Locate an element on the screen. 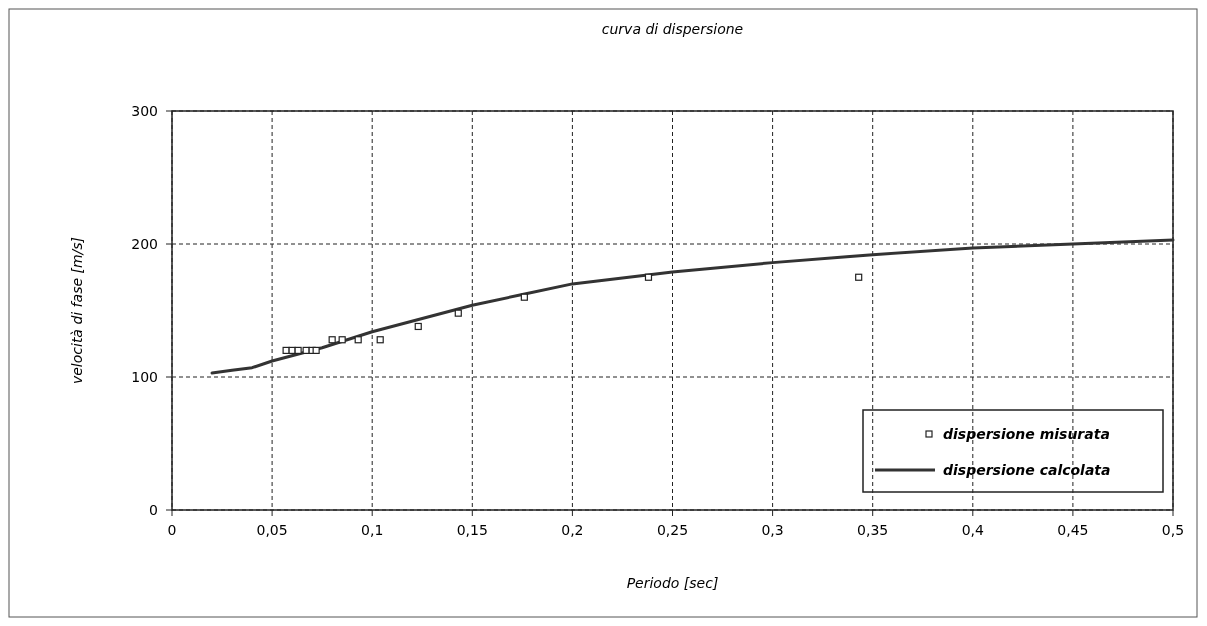 This screenshot has height=626, width=1207. x-tick-label: 0,05 is located at coordinates (272, 530).